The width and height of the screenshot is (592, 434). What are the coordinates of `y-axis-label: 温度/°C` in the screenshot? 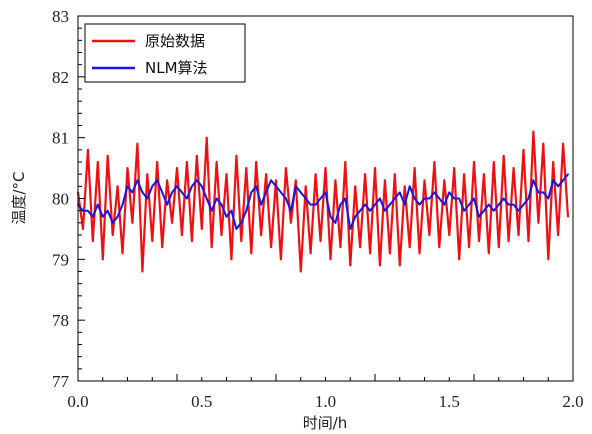 It's located at (19, 197).